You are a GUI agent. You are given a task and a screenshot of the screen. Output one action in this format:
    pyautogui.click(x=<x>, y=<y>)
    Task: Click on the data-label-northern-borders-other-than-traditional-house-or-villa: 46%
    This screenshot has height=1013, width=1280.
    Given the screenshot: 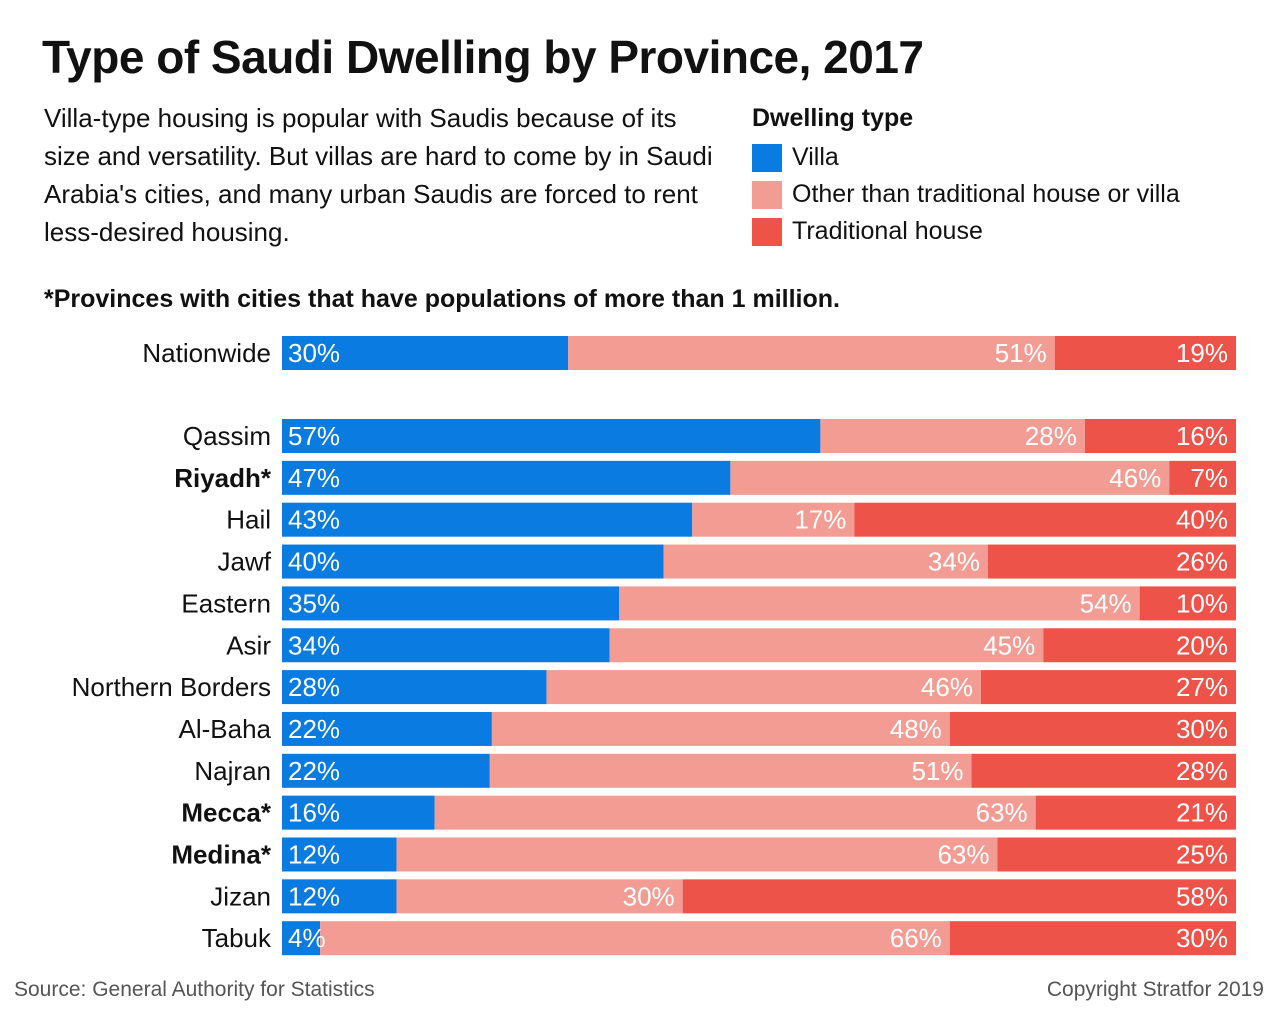 What is the action you would take?
    pyautogui.click(x=947, y=687)
    